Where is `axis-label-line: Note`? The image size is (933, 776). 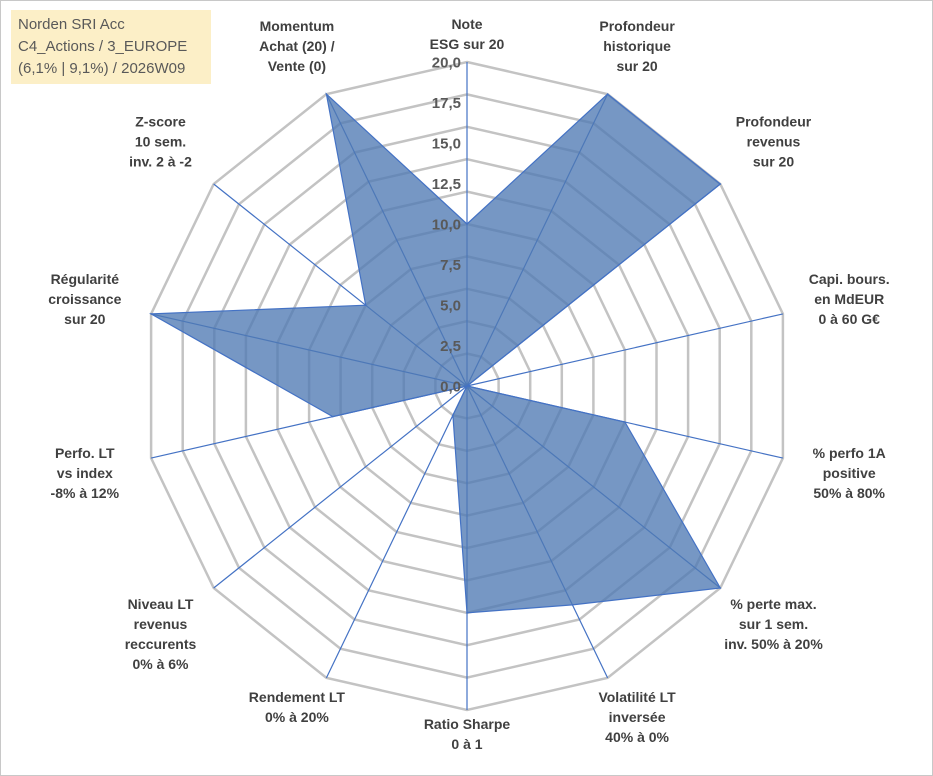 axis-label-line: Note is located at coordinates (466, 24).